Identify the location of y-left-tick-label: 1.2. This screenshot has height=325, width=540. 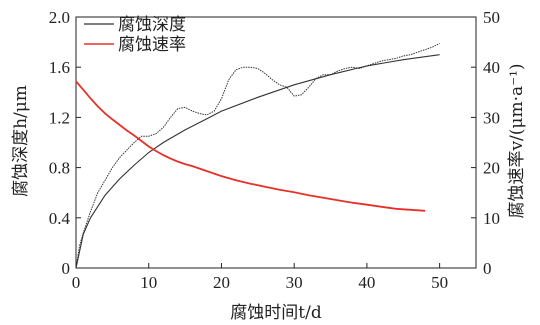
(59, 117).